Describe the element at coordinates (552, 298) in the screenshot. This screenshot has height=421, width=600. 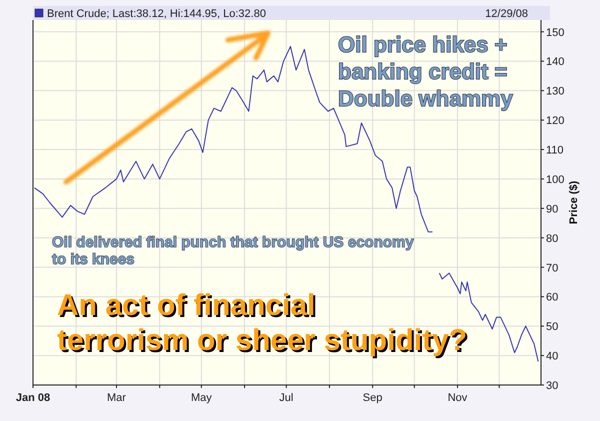
I see `y-tick-label: 60` at that location.